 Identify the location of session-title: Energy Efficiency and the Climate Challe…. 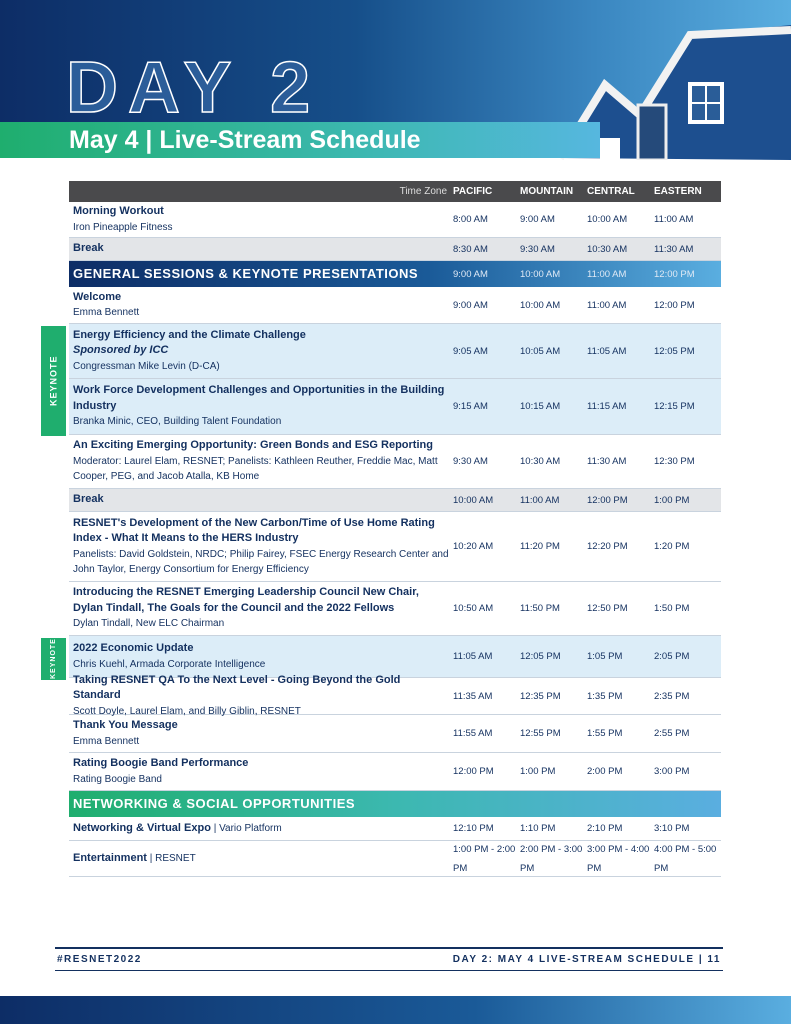
(189, 334).